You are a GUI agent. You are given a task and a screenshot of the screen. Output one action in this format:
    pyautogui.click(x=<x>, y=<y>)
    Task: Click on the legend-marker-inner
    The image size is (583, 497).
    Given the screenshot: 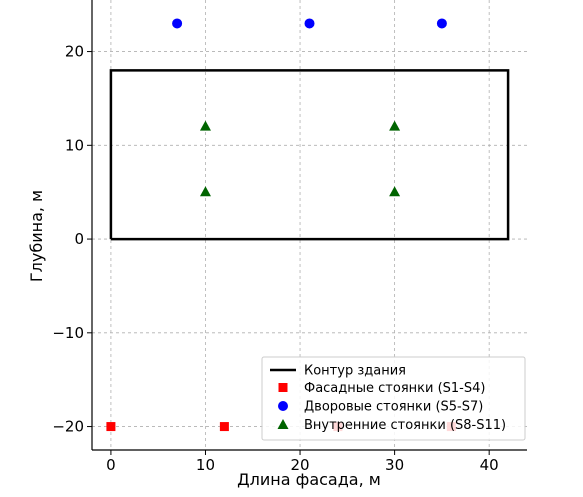 What is the action you would take?
    pyautogui.click(x=283, y=424)
    